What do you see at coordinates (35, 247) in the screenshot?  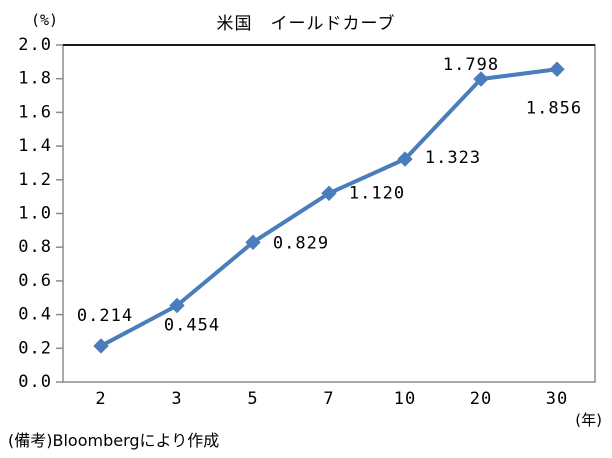 I see `y-axis-tick-label: 0.8` at bounding box center [35, 247].